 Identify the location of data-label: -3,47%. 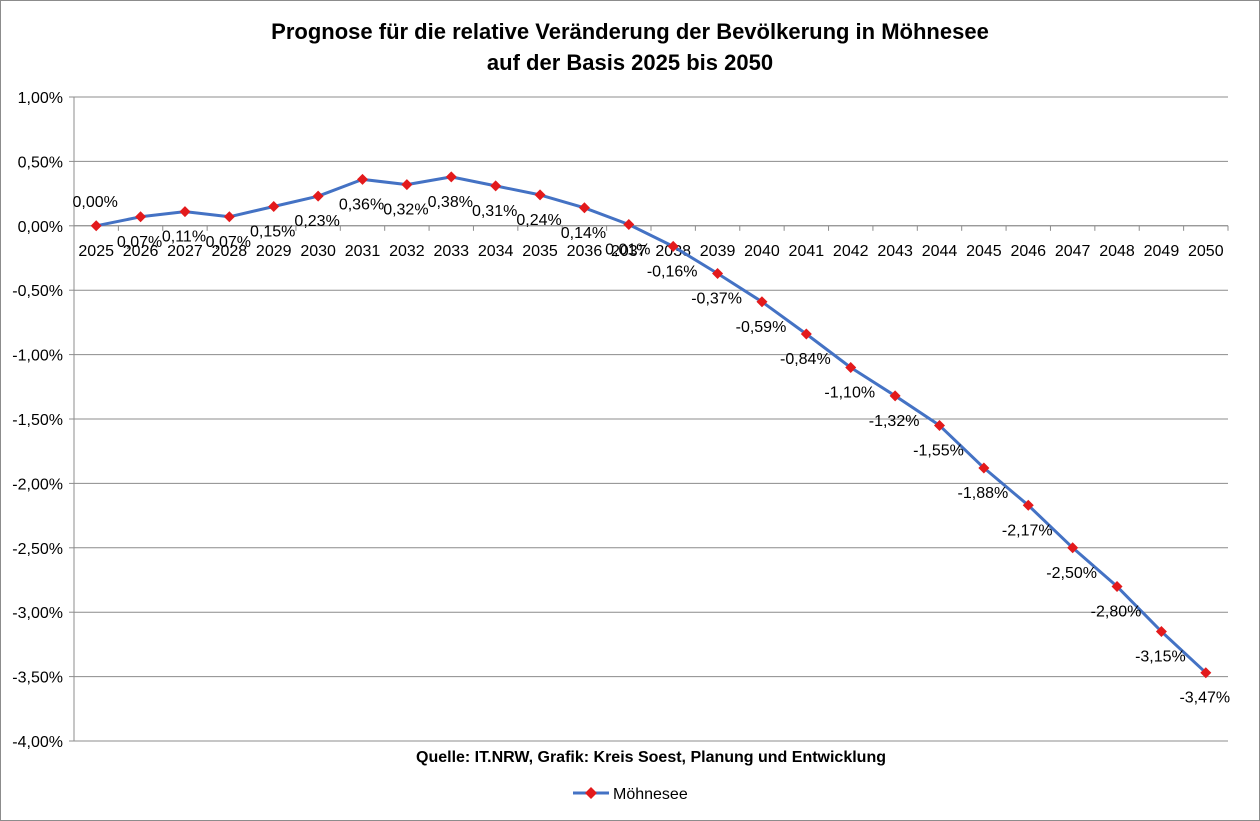
(1204, 698).